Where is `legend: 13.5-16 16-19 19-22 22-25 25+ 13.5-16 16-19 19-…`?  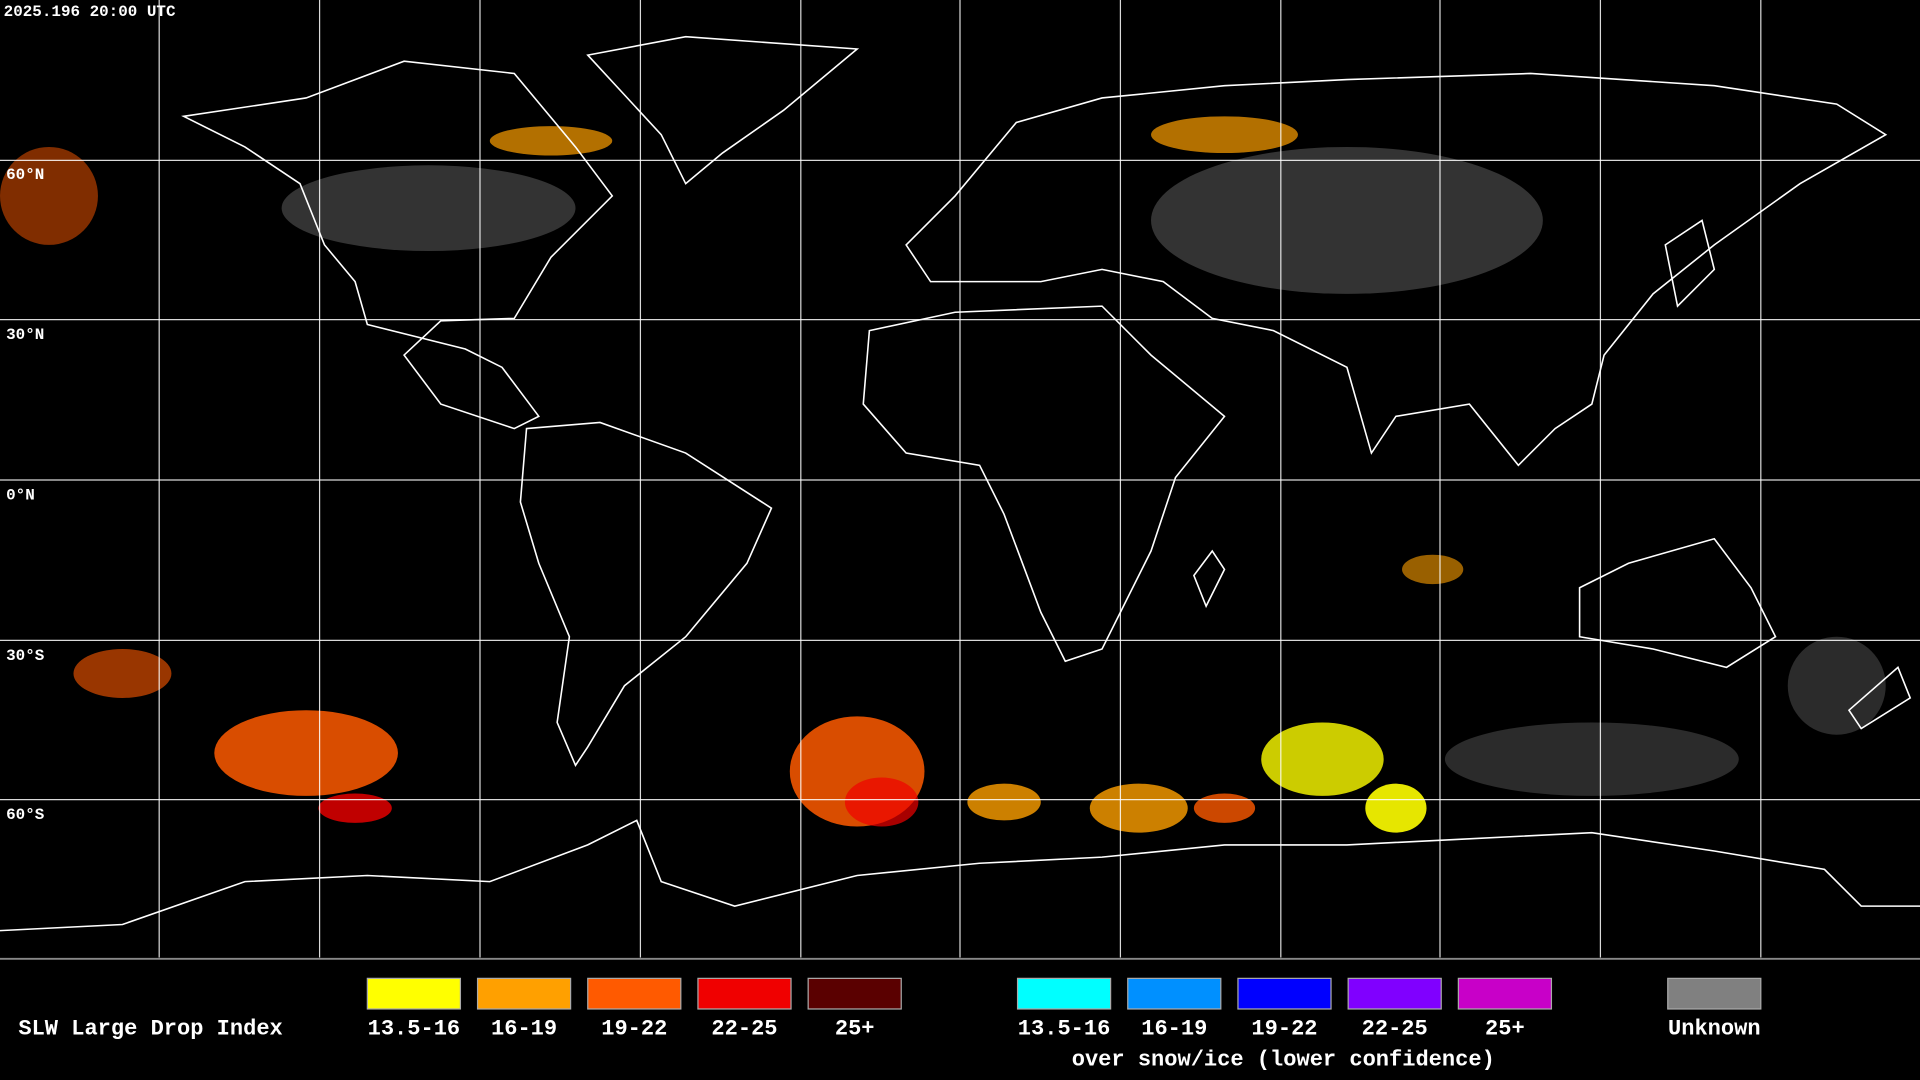
legend: 13.5-16 16-19 19-22 22-25 25+ 13.5-16 16-19 19-… is located at coordinates (1064, 1009).